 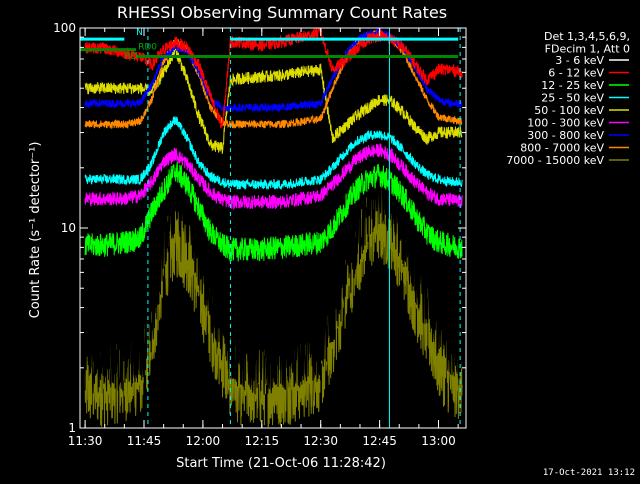 I want to click on x-tick-label: 11:30, so click(x=85, y=441).